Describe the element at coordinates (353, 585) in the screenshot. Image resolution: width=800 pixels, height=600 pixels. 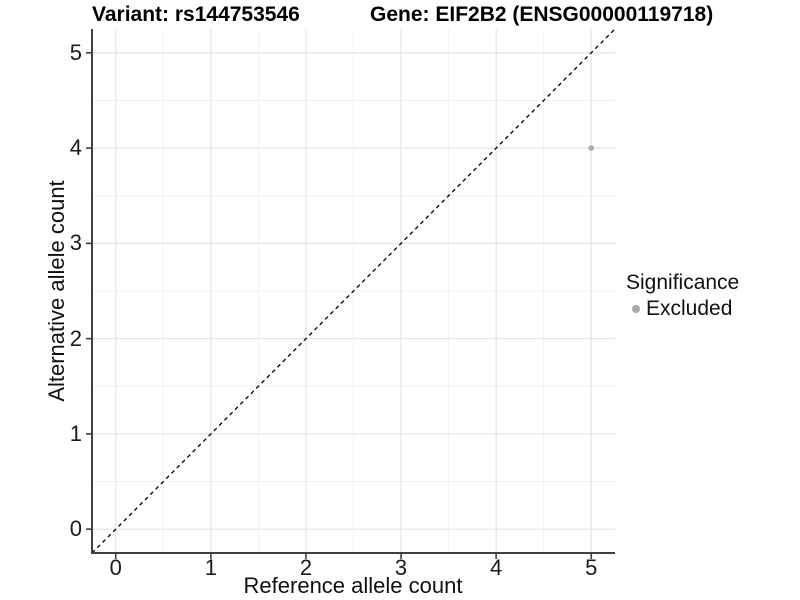
I see `x-axis-title: Reference allele count` at that location.